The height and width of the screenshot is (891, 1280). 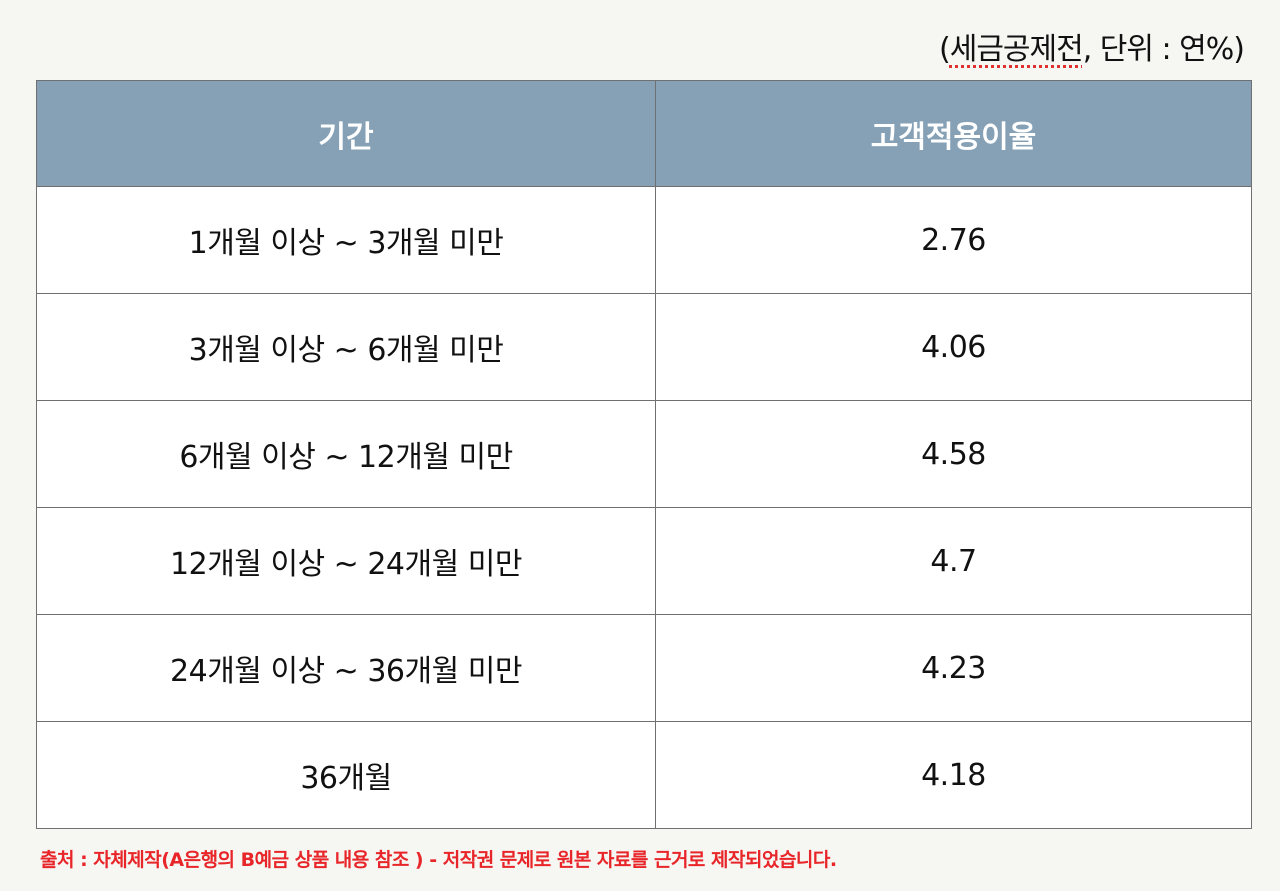 What do you see at coordinates (346, 561) in the screenshot?
I see `period-cell: 12개월 이상 ~ 24개월 미만` at bounding box center [346, 561].